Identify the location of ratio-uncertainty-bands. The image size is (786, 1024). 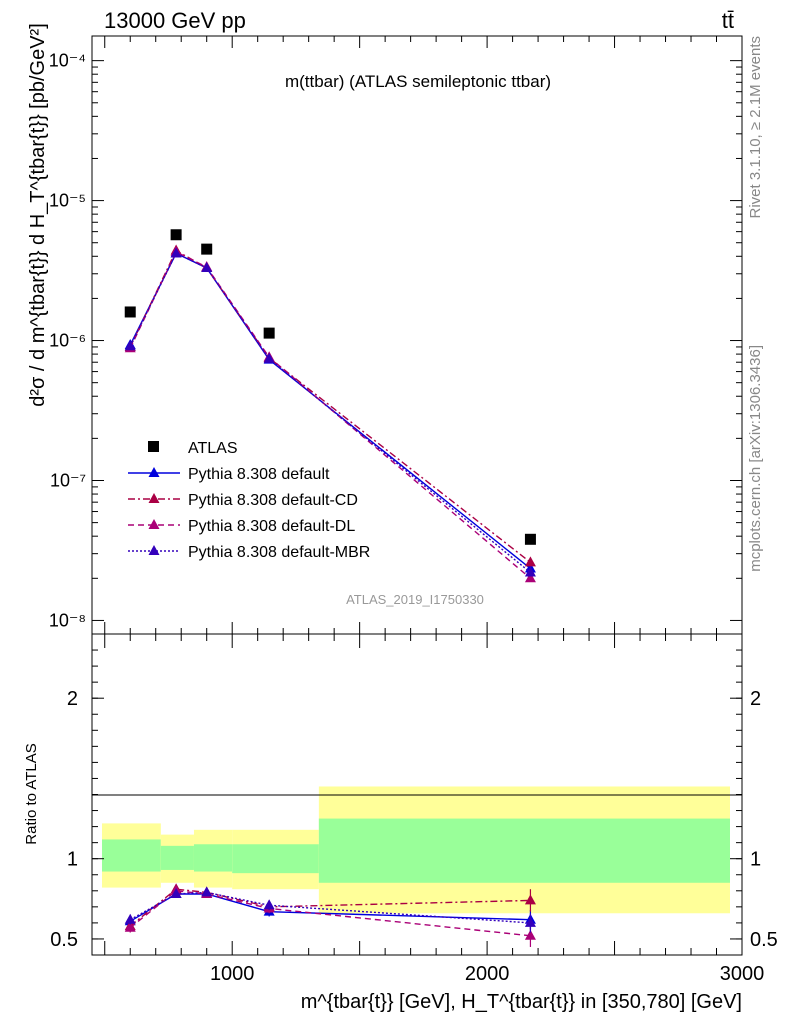
(416, 850).